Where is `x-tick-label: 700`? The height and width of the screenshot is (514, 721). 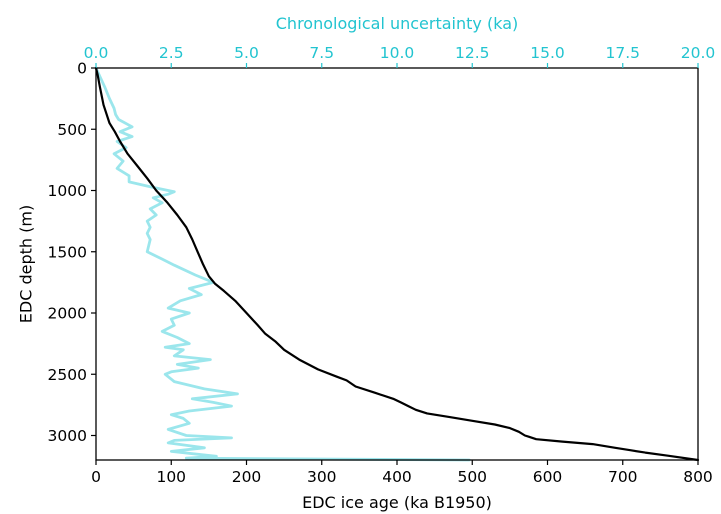 x-tick-label: 700 is located at coordinates (623, 477).